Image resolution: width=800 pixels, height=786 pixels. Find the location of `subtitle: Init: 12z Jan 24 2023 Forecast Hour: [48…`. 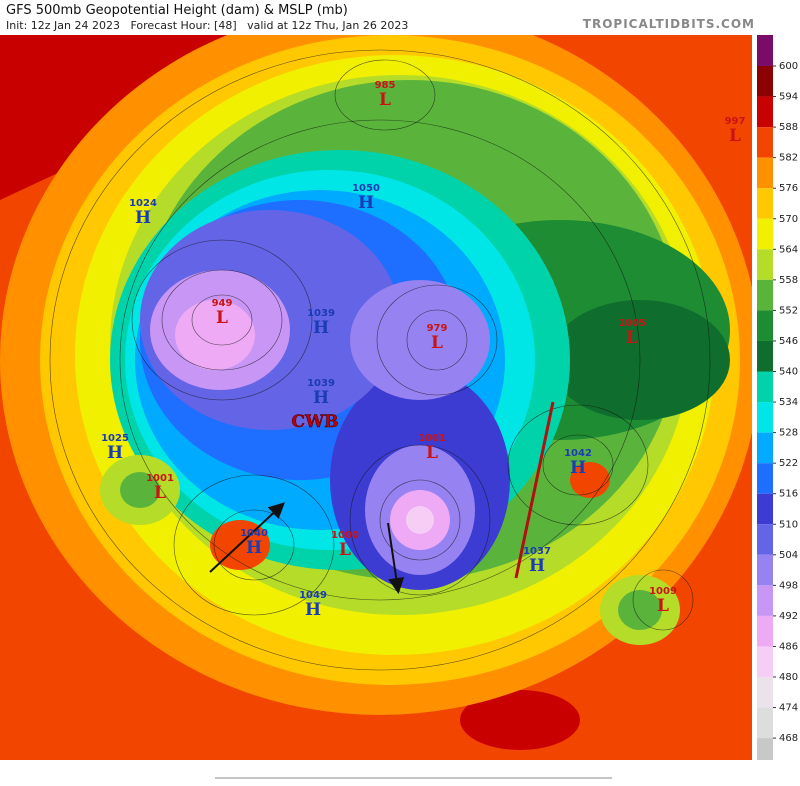

subtitle: Init: 12z Jan 24 2023 Forecast Hour: [48… is located at coordinates (207, 25).